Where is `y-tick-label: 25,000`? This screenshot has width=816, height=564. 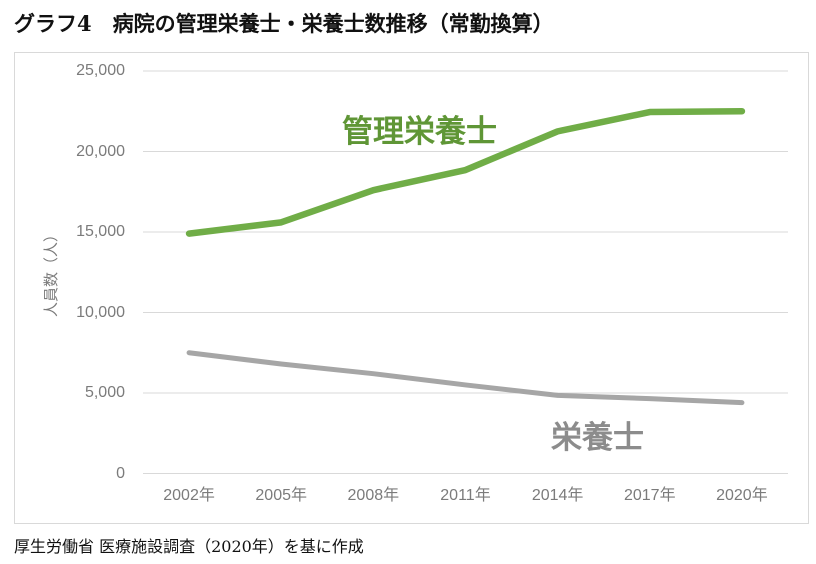 y-tick-label: 25,000 is located at coordinates (100, 70).